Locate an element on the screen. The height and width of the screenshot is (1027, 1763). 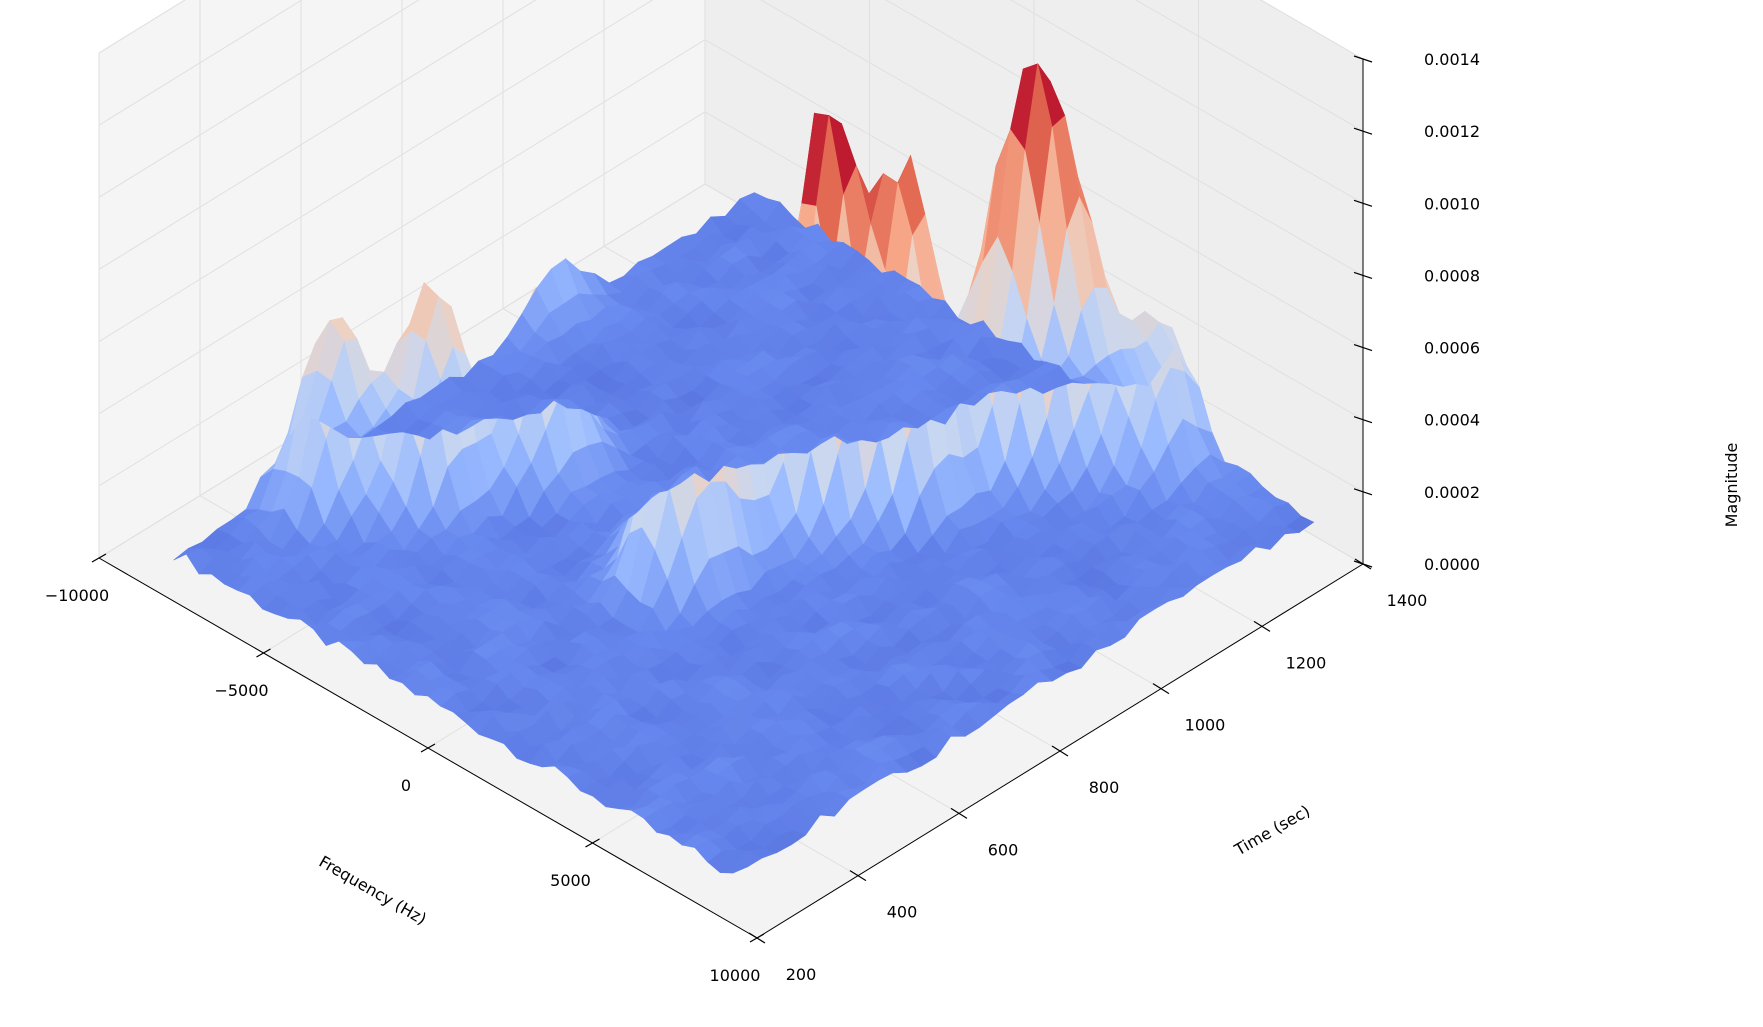
y-axis-label: Time (sec) is located at coordinates (1271, 830).